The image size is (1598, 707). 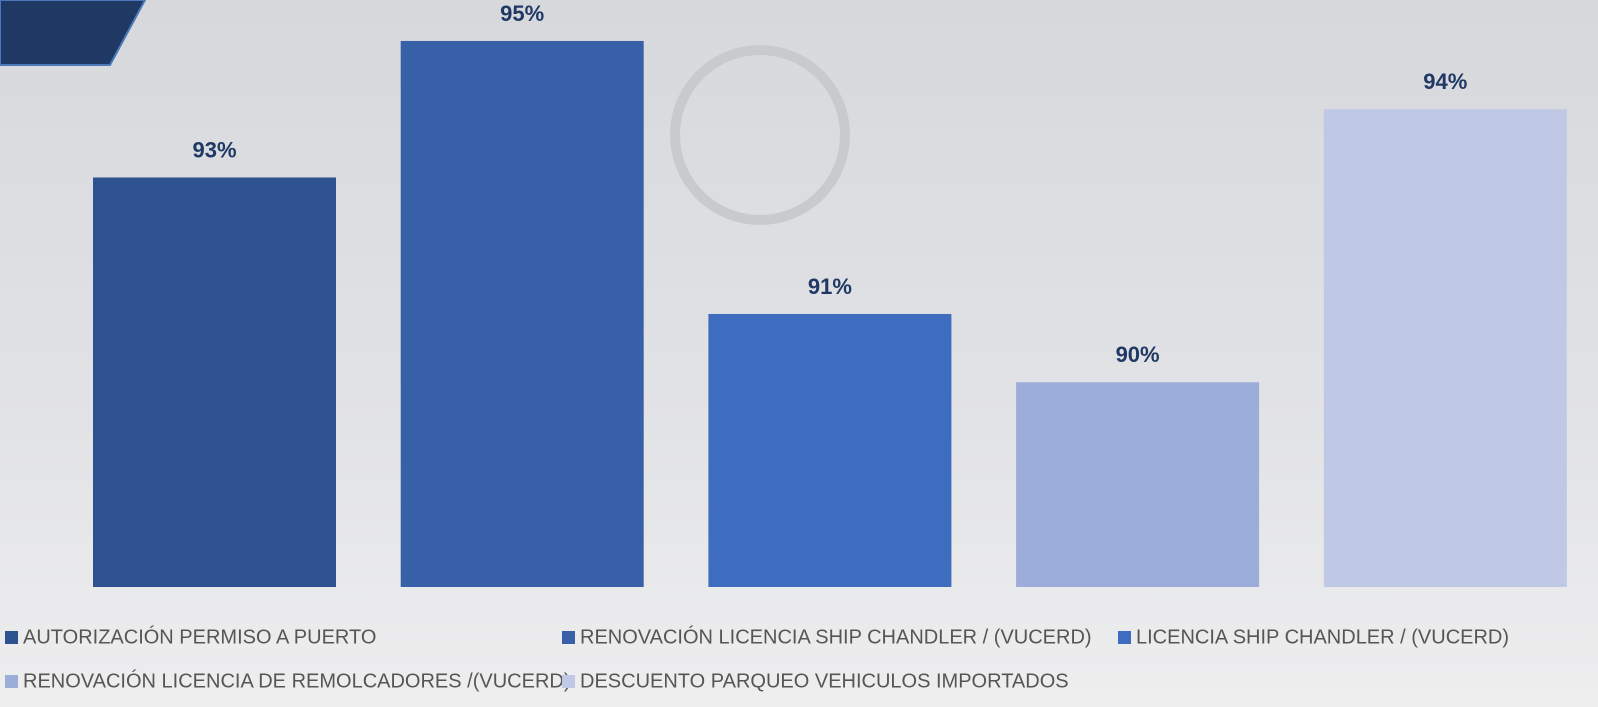 I want to click on legend-label: LICENCIA SHIP CHANDLER / (VUCERD), so click(x=1322, y=637).